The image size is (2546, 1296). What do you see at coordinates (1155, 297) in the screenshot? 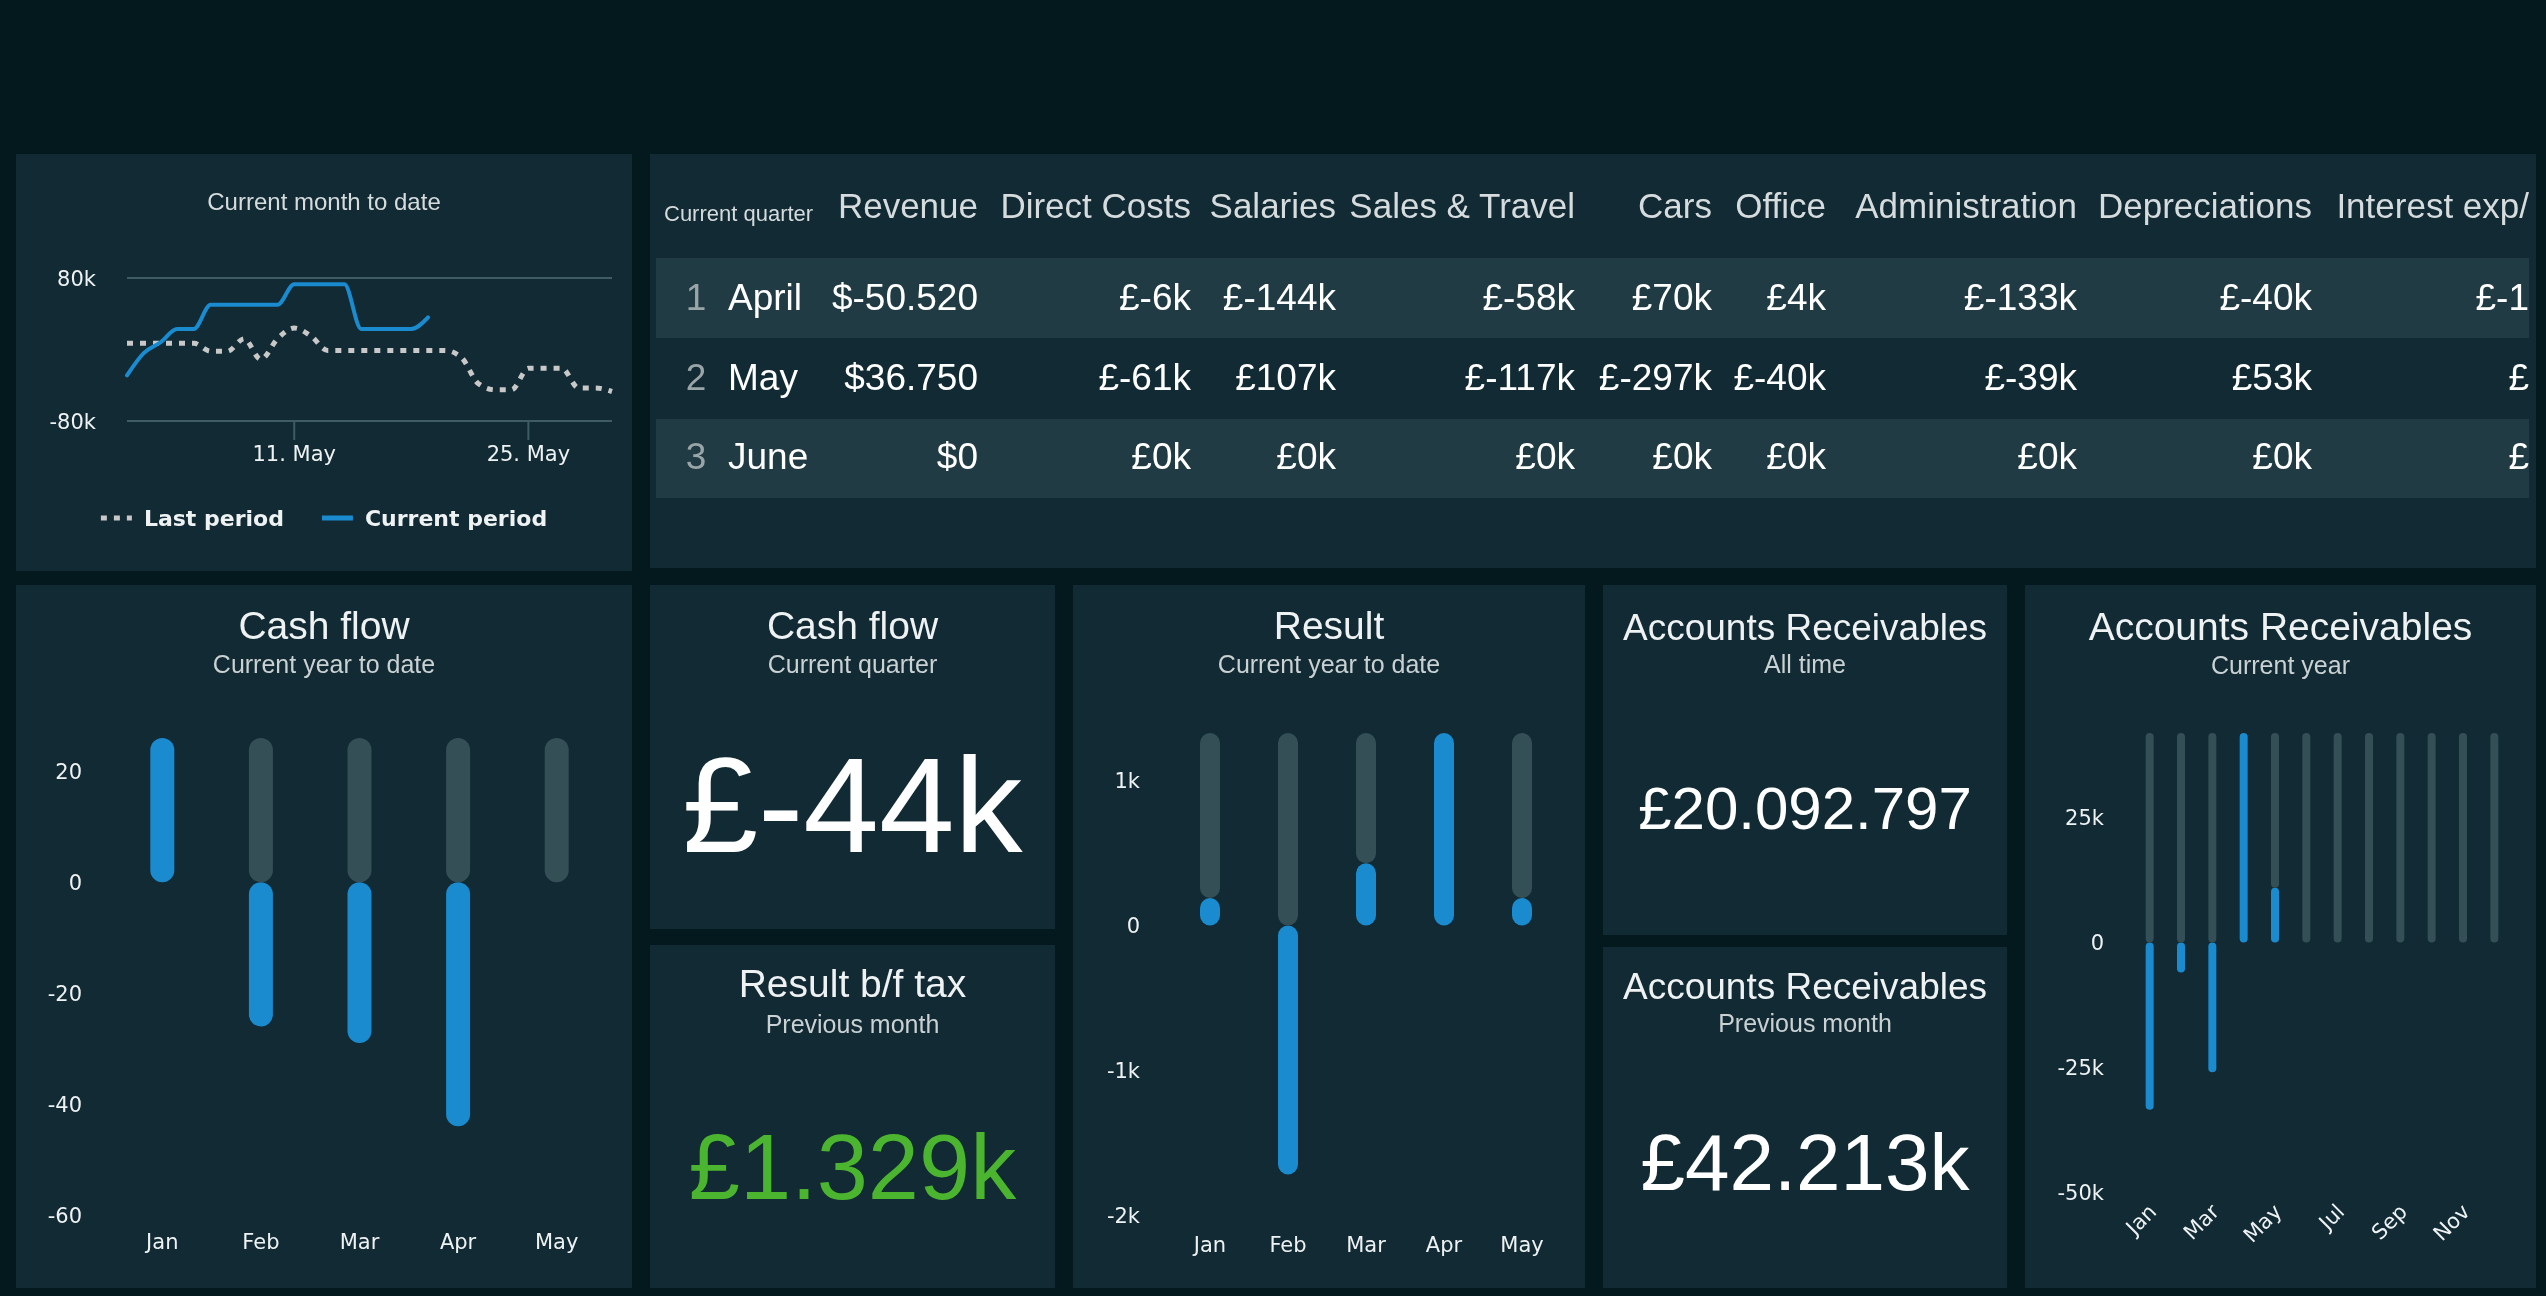
I see `text: £-6k` at bounding box center [1155, 297].